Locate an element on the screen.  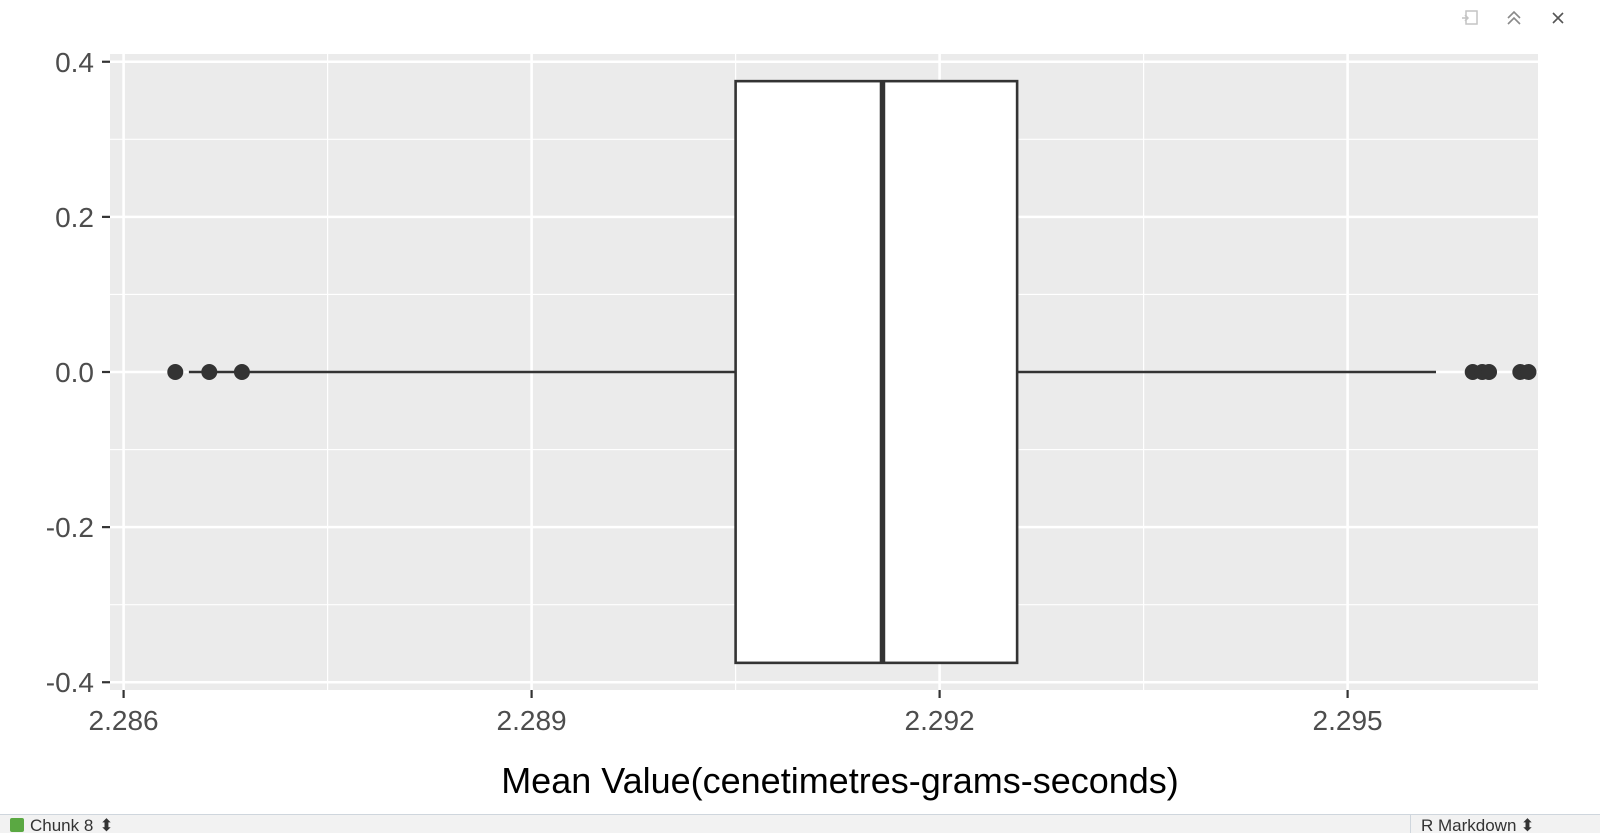
y-tick-label: 0.4 is located at coordinates (74, 62).